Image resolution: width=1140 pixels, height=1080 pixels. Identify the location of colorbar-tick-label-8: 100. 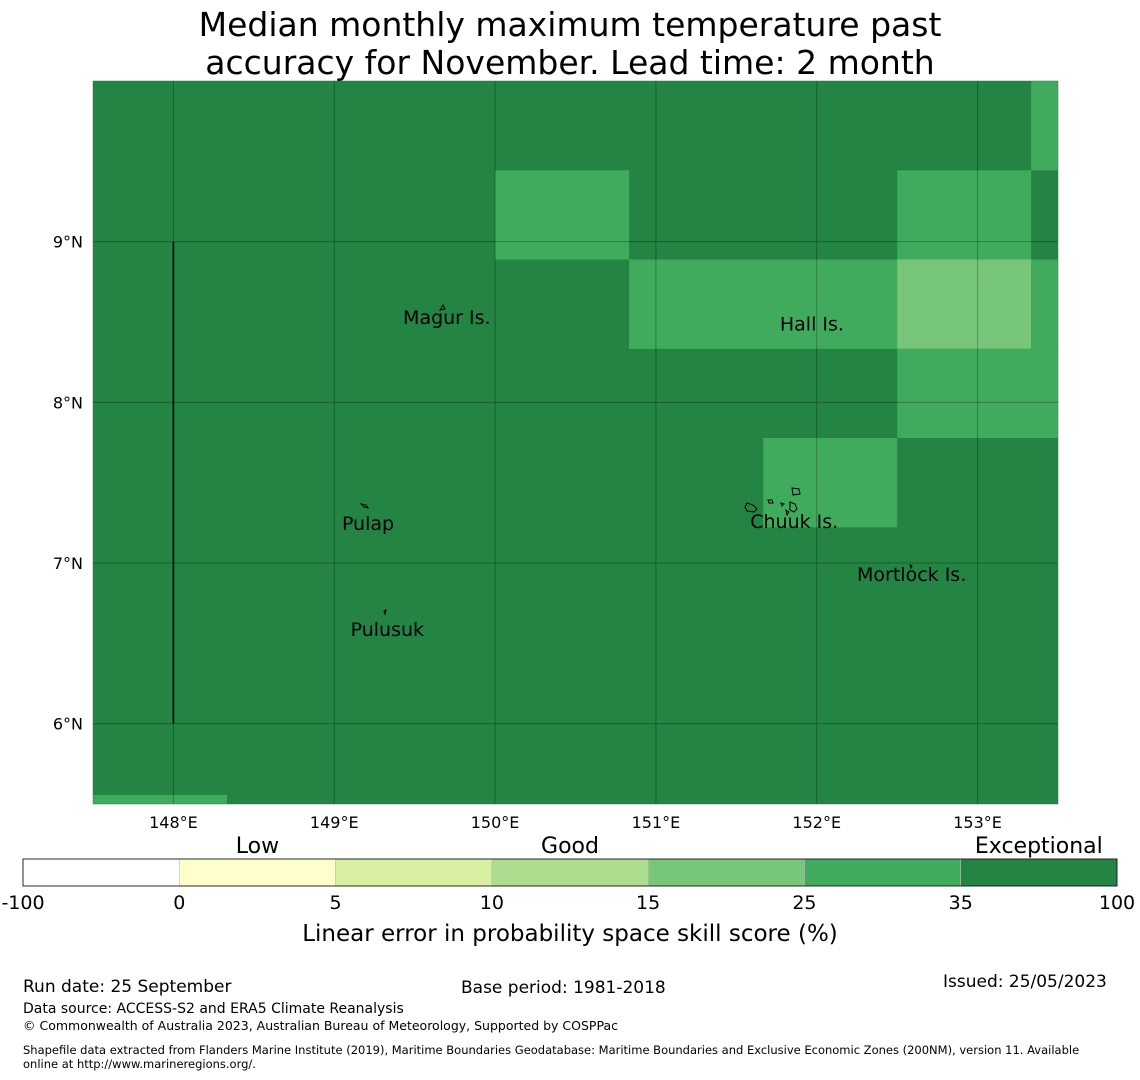
(1117, 903).